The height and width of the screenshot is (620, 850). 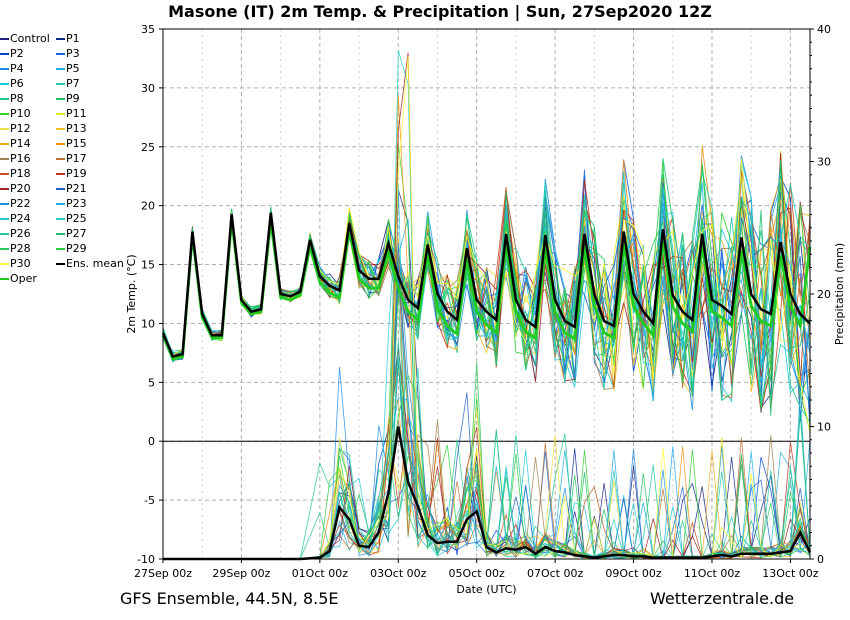 What do you see at coordinates (15, 143) in the screenshot?
I see `legend-entry: P14` at bounding box center [15, 143].